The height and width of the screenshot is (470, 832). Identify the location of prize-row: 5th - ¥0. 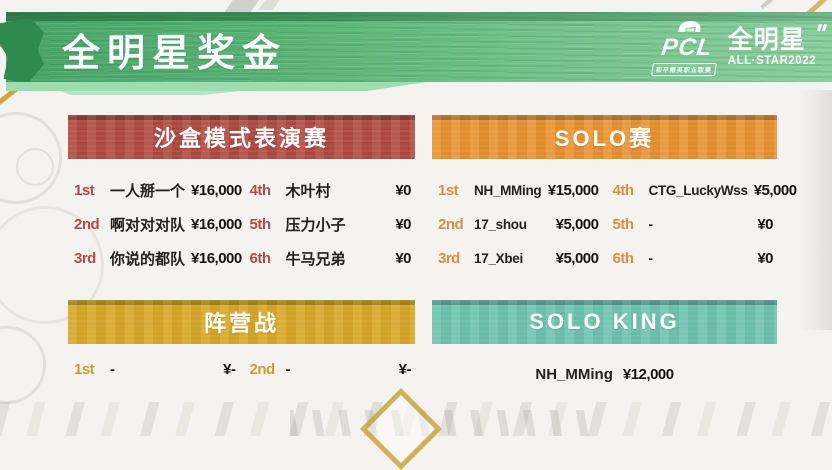
(693, 224).